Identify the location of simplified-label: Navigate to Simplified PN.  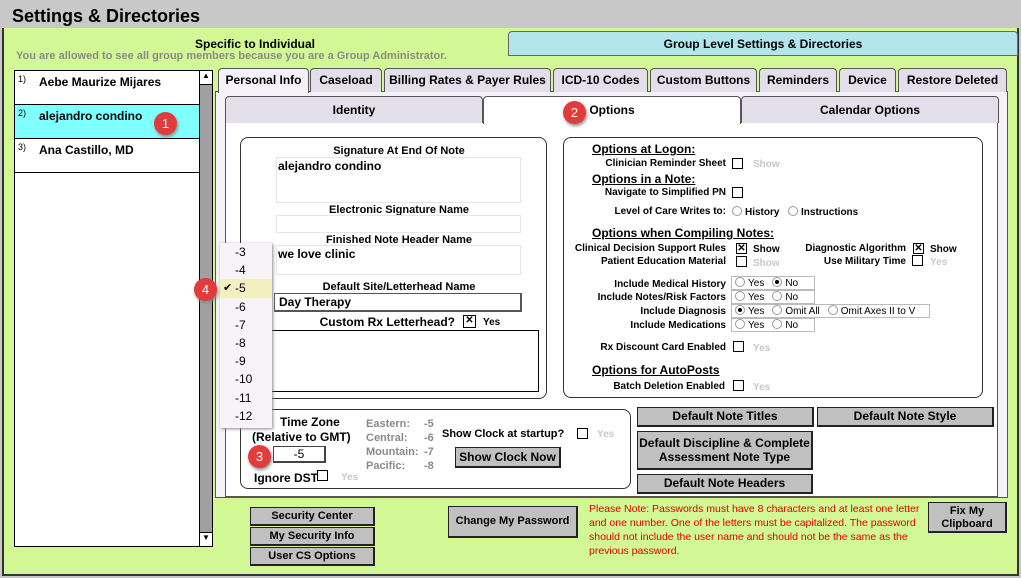
(665, 192).